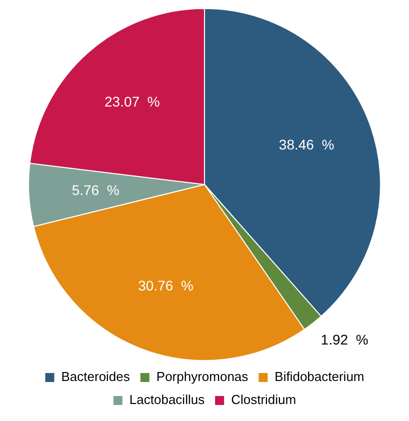  Describe the element at coordinates (96, 190) in the screenshot. I see `data-label: 5.76 %` at that location.